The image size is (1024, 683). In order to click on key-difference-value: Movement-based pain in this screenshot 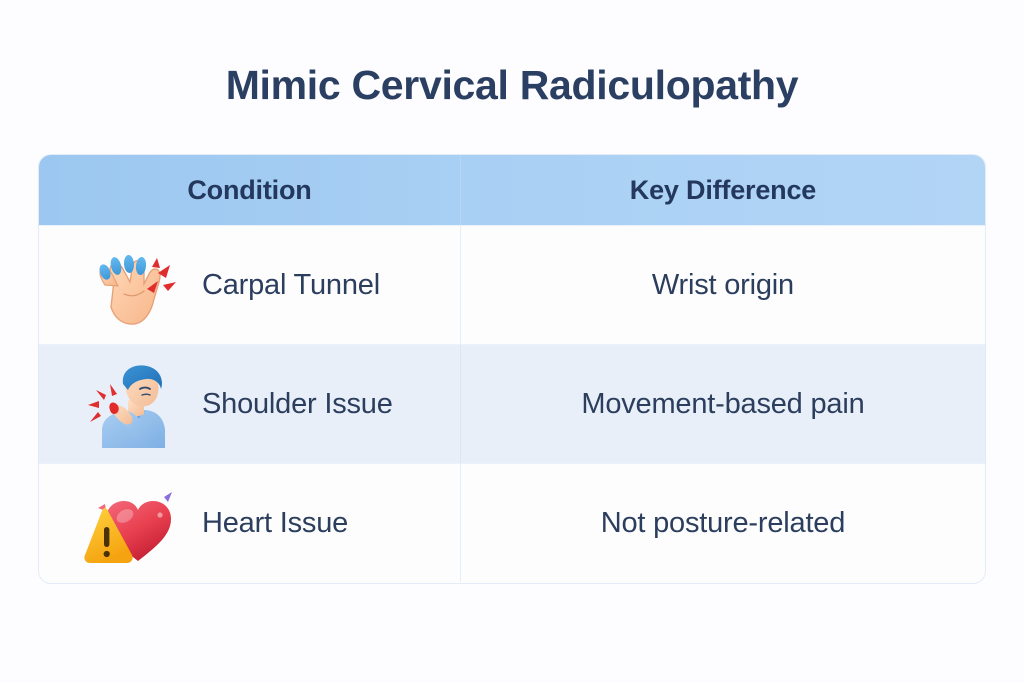, I will do `click(723, 403)`.